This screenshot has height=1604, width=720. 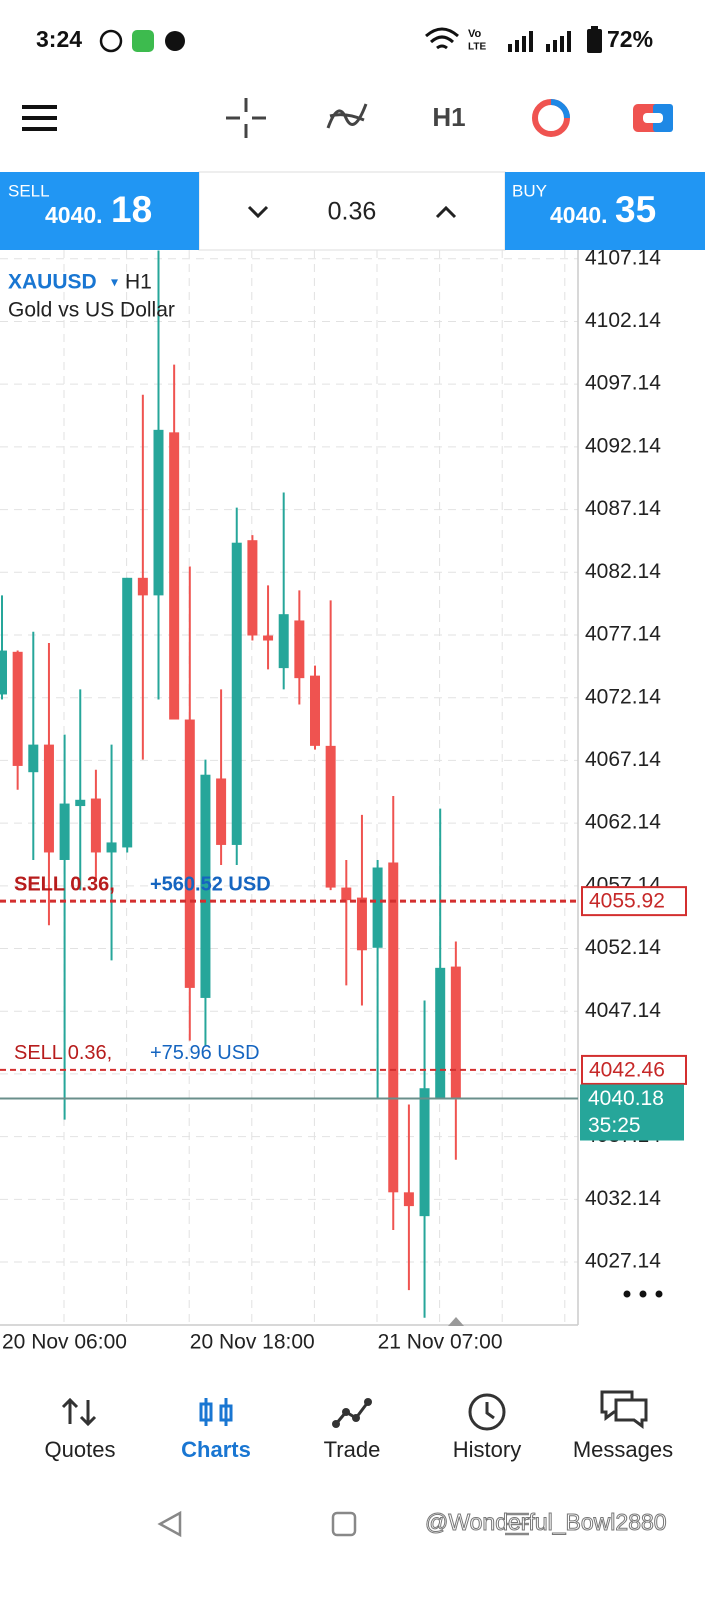 I want to click on nav-labels: Quotes Charts Trade History Messages, so click(x=359, y=1449).